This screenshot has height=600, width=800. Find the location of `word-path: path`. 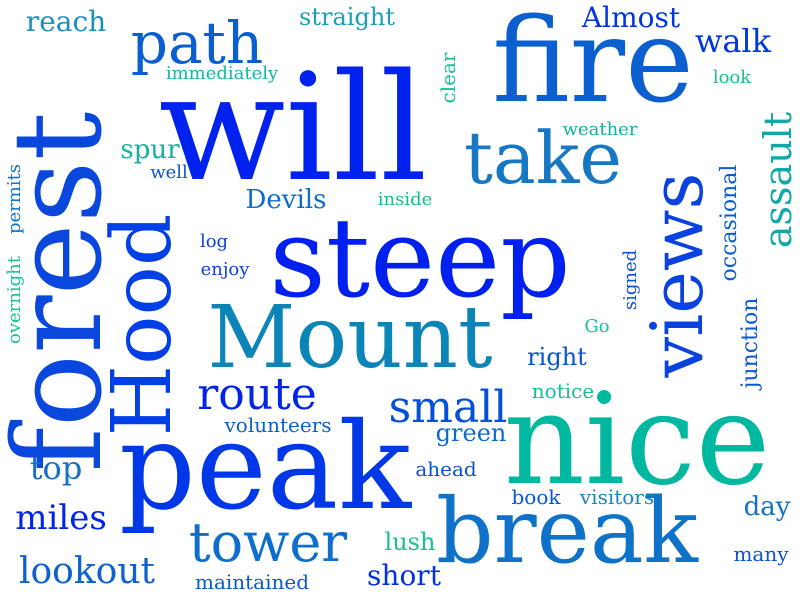

word-path: path is located at coordinates (197, 43).